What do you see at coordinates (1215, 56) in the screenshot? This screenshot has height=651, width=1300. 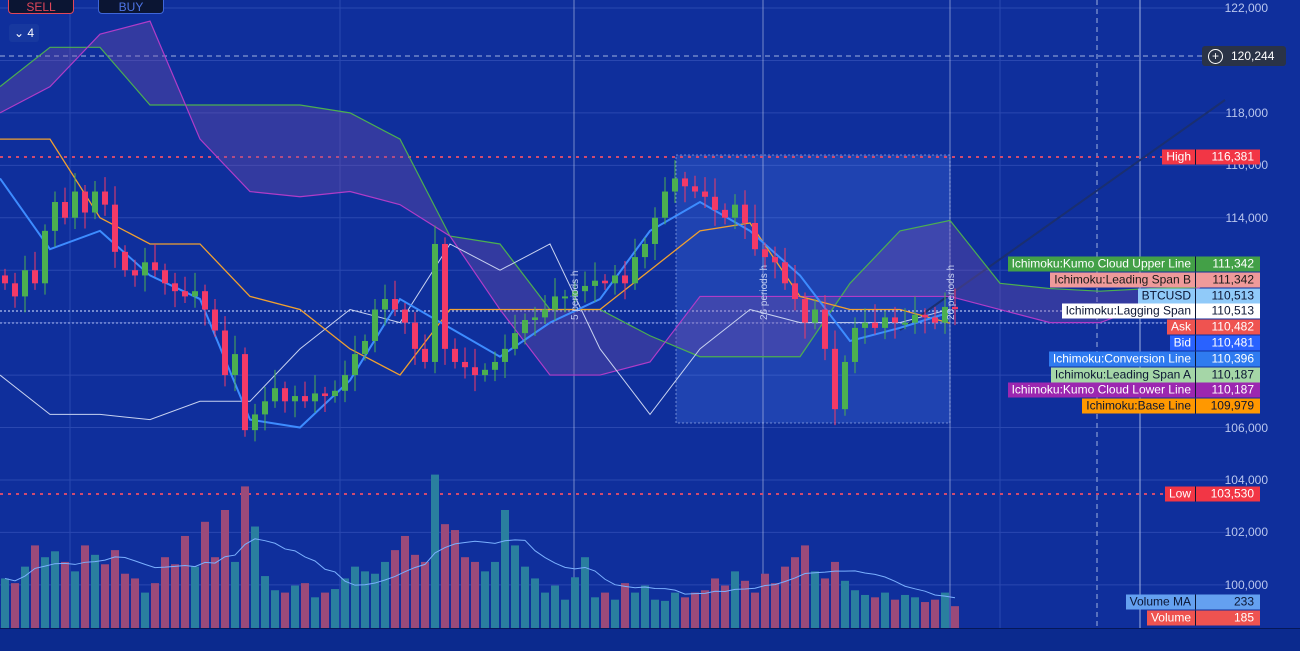 I see `plus-circle-icon: +` at bounding box center [1215, 56].